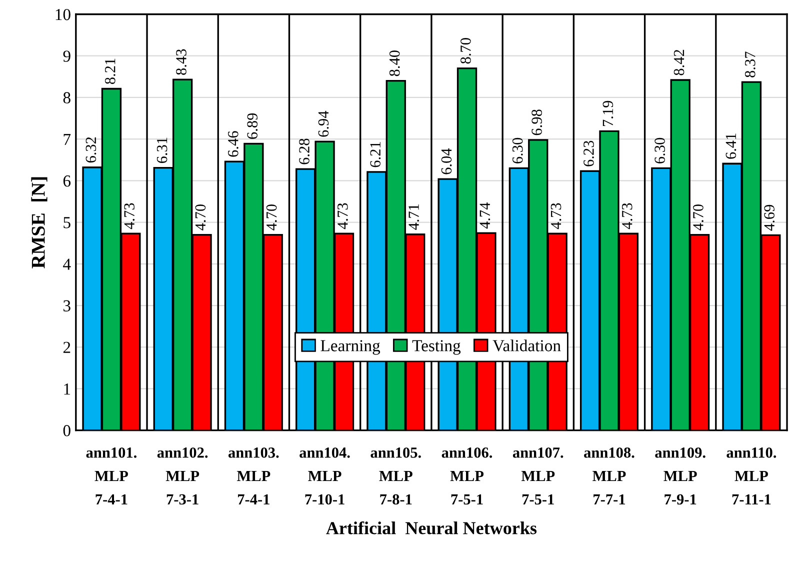 The width and height of the screenshot is (799, 570). Describe the element at coordinates (66, 56) in the screenshot. I see `y-tick-label: 9` at that location.